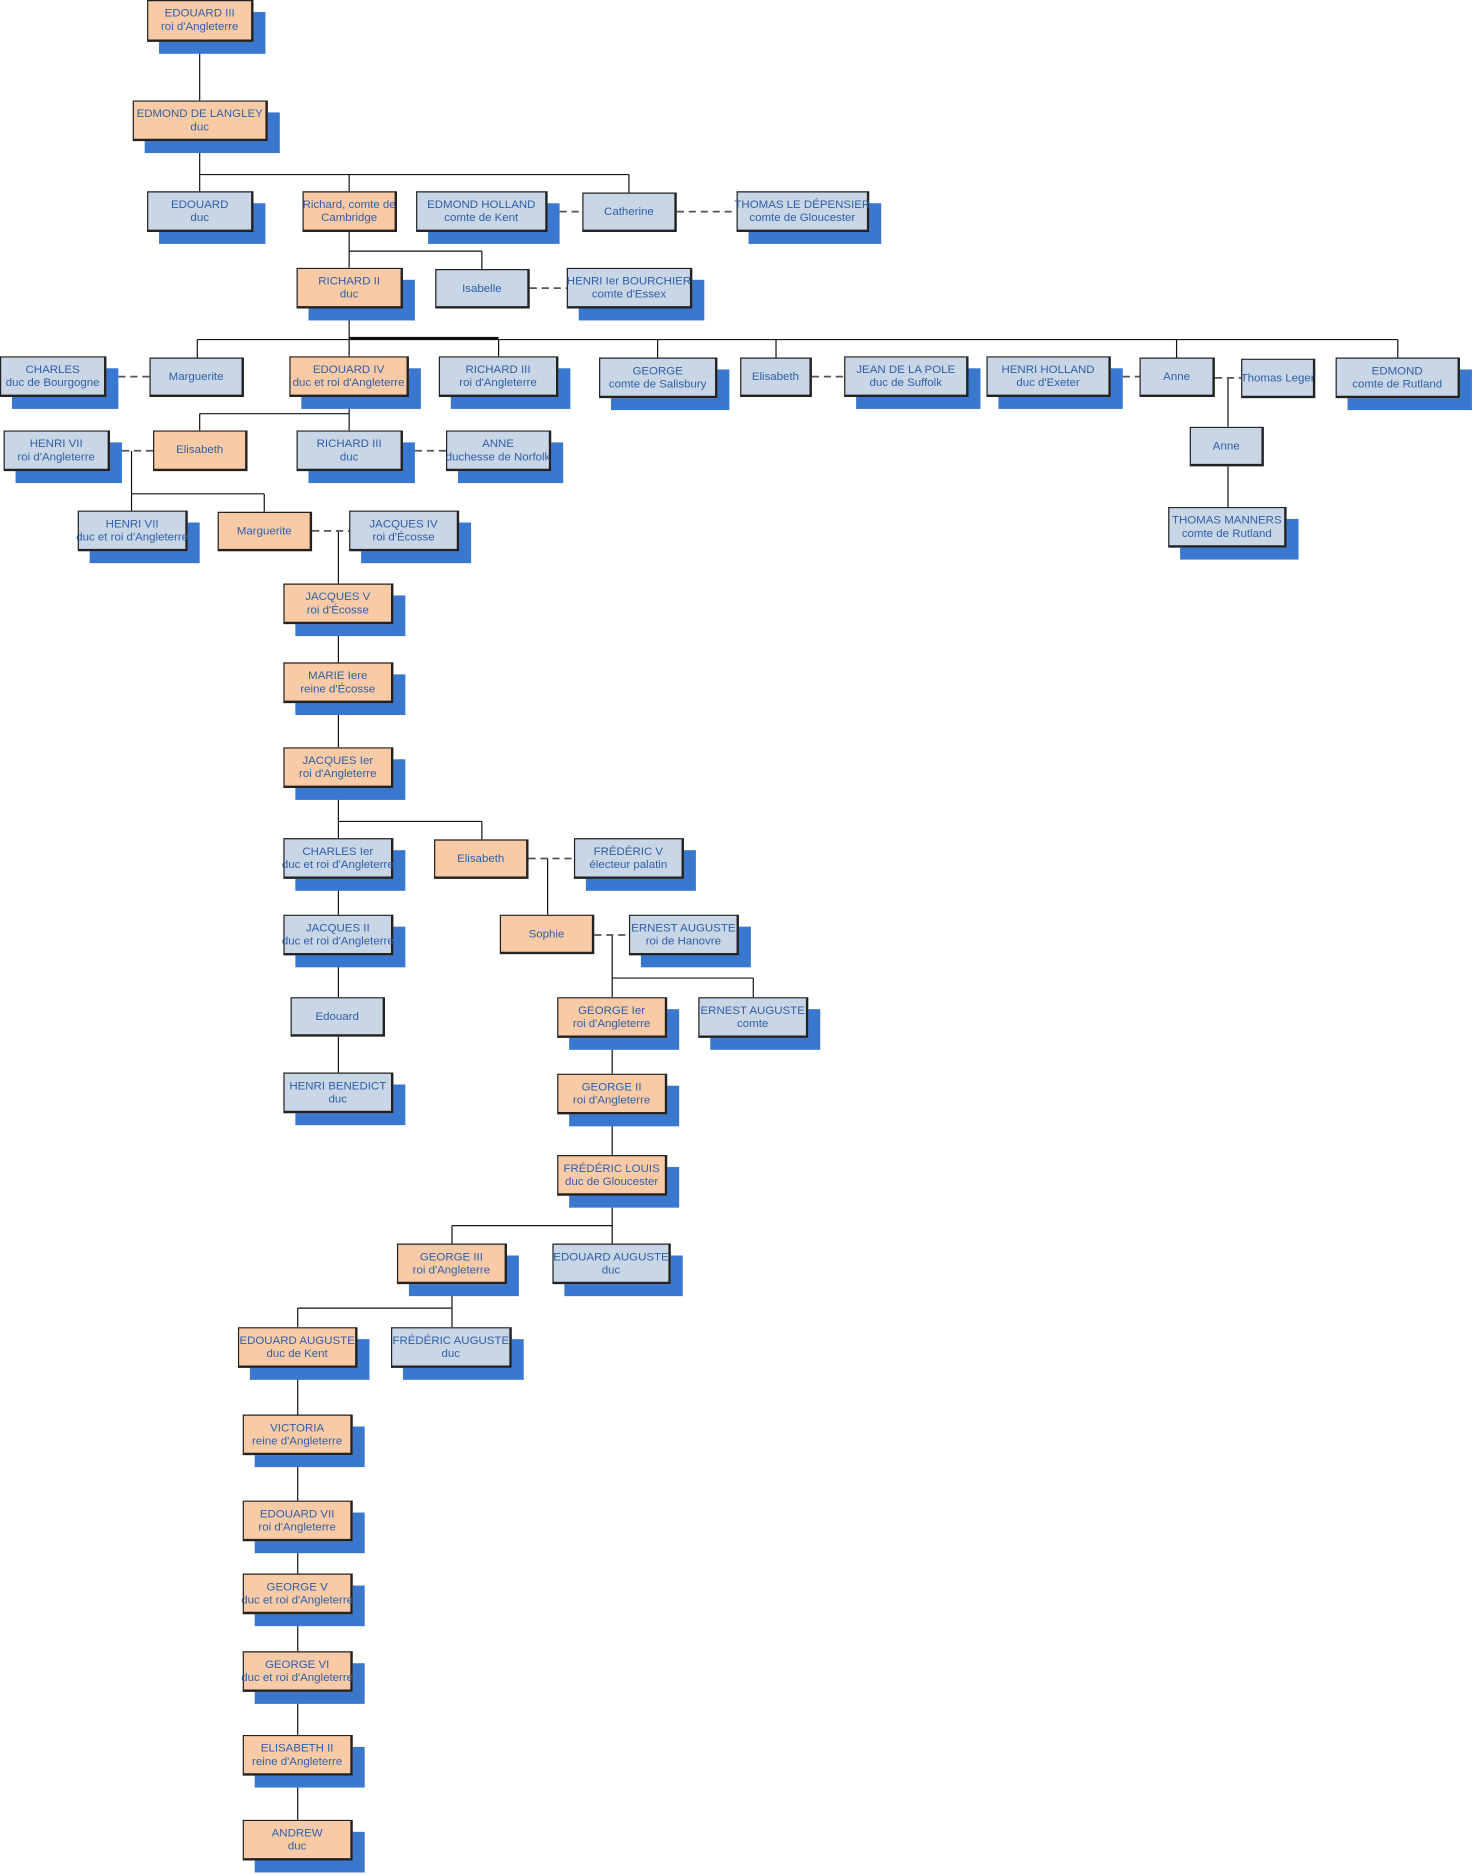 The height and width of the screenshot is (1875, 1473). I want to click on person-box: EDOUARD VII roi d'Angleterre, so click(297, 1521).